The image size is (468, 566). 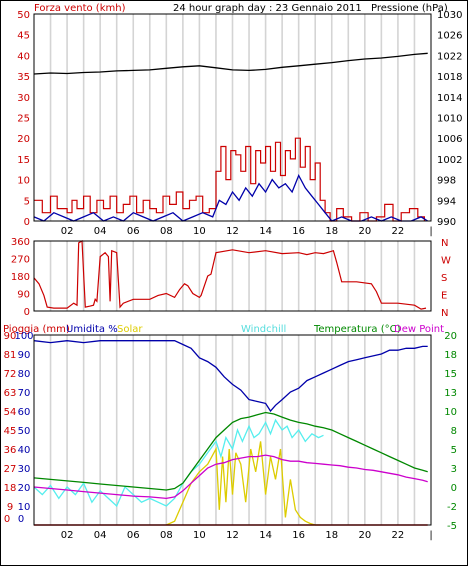 What do you see at coordinates (267, 8) in the screenshot?
I see `chart-title: 24 hour graph day : 23 Gennaio 2011` at bounding box center [267, 8].